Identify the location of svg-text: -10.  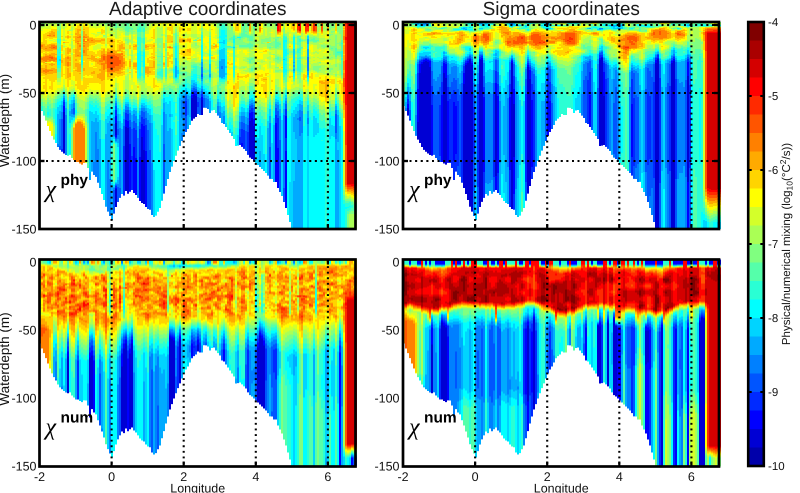
(776, 467).